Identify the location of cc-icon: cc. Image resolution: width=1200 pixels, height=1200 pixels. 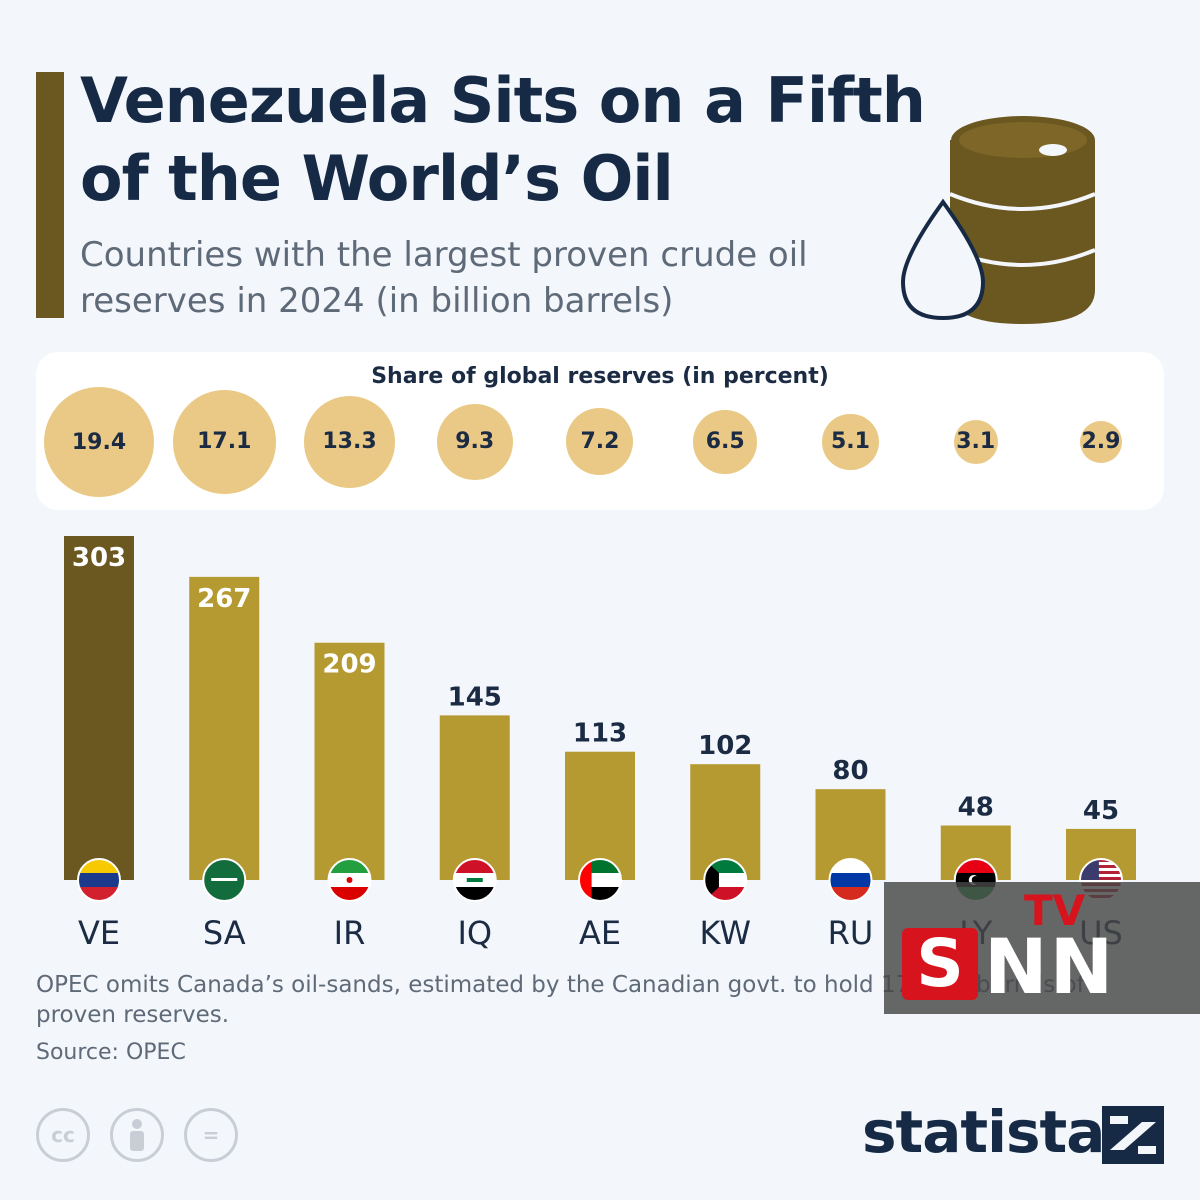
(63, 1135).